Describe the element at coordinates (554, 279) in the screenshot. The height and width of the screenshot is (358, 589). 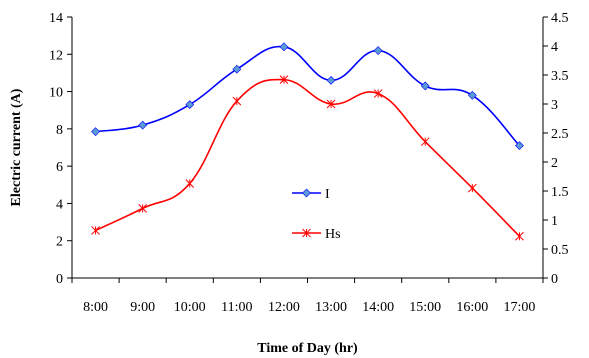
I see `y2-tick-label: 0` at that location.